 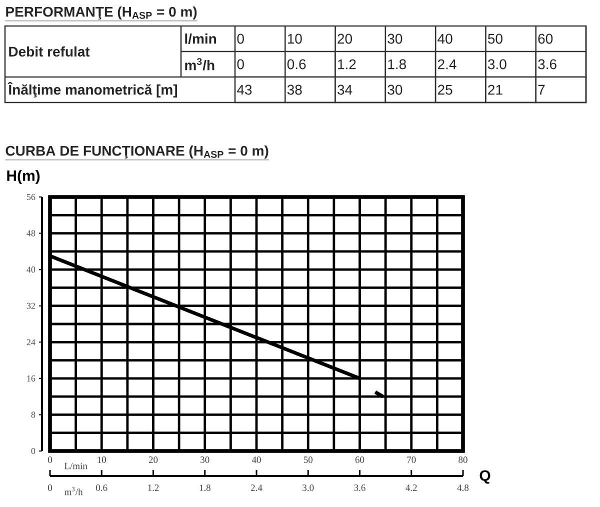 I want to click on y-tick-label: 24, so click(x=31, y=342).